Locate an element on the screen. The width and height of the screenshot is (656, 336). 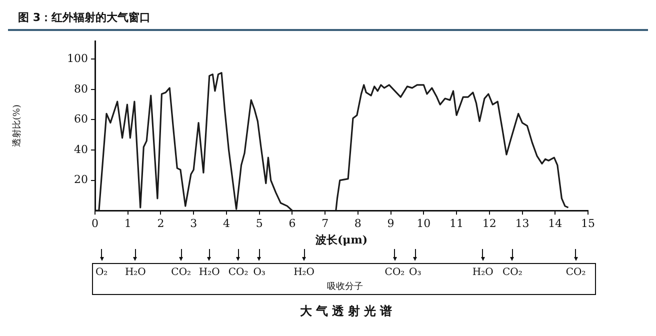
x-tick-label: 11 is located at coordinates (457, 223).